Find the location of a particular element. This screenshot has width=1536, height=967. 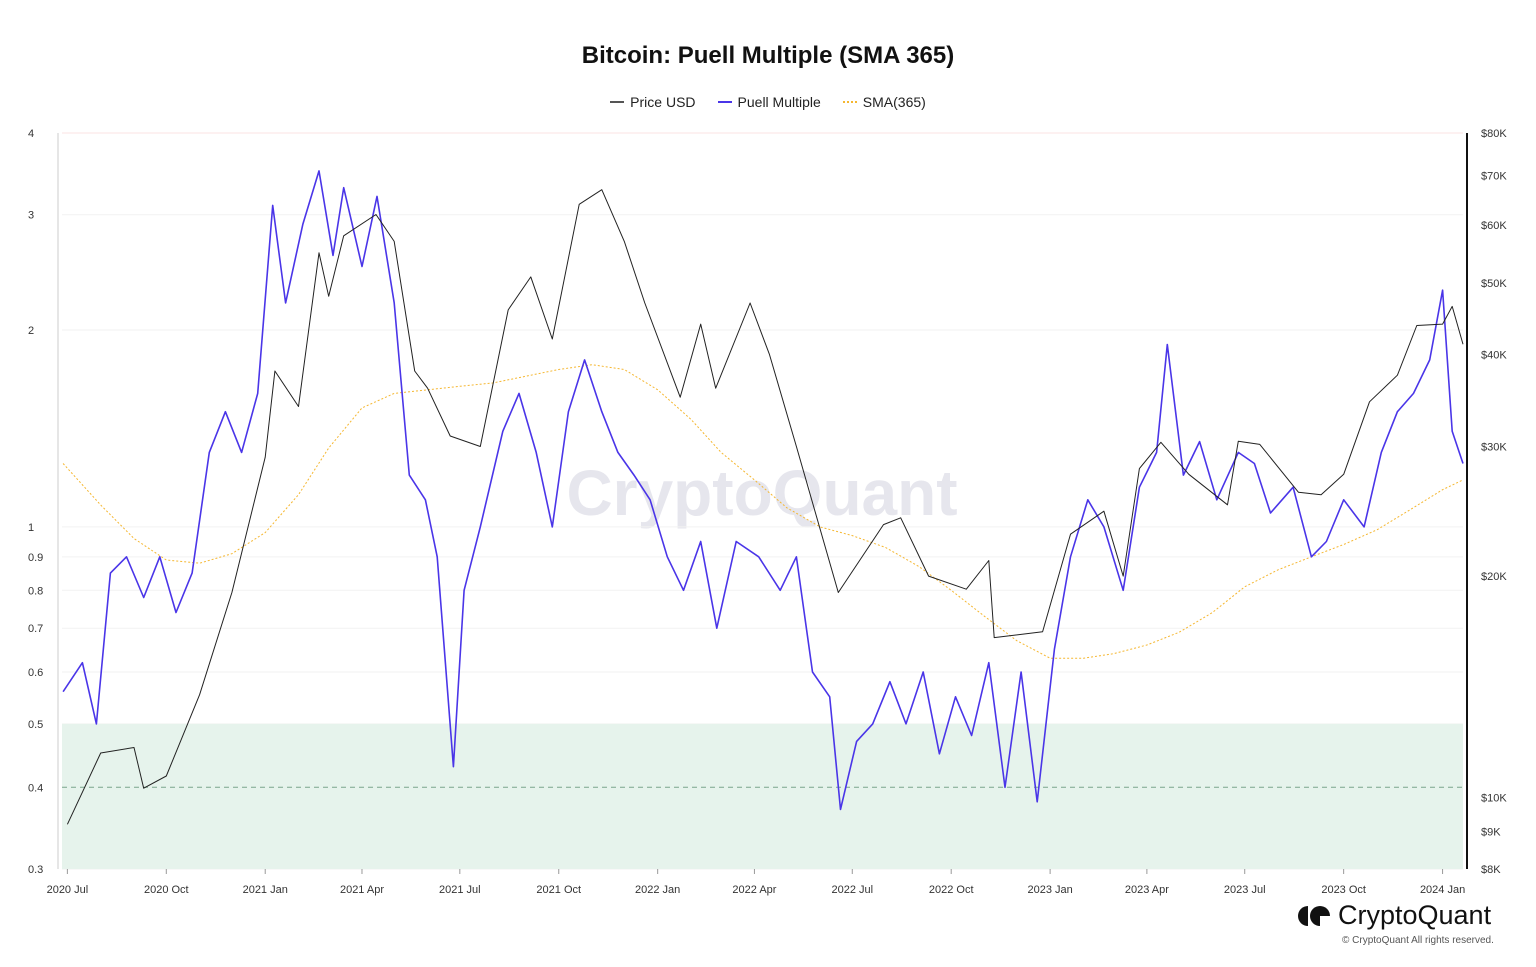

cryptoquant-logo: CryptoQuant is located at coordinates (1394, 915).